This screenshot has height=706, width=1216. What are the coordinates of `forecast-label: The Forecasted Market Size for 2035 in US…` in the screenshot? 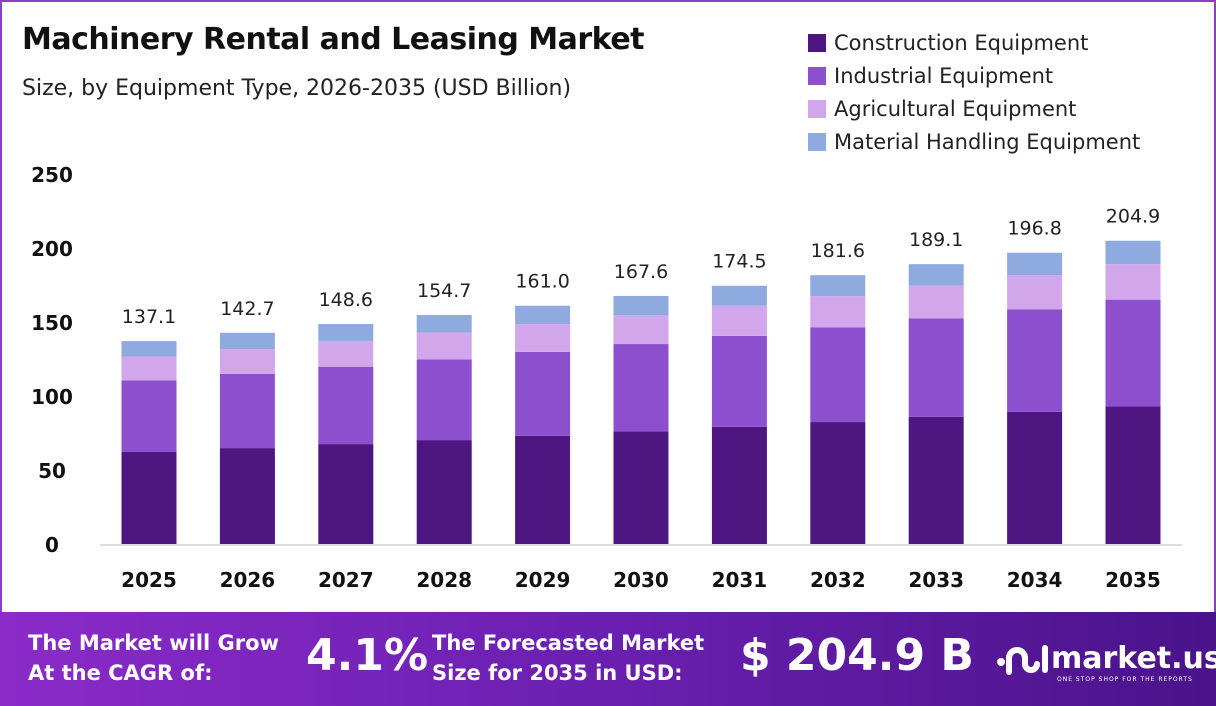 It's located at (568, 658).